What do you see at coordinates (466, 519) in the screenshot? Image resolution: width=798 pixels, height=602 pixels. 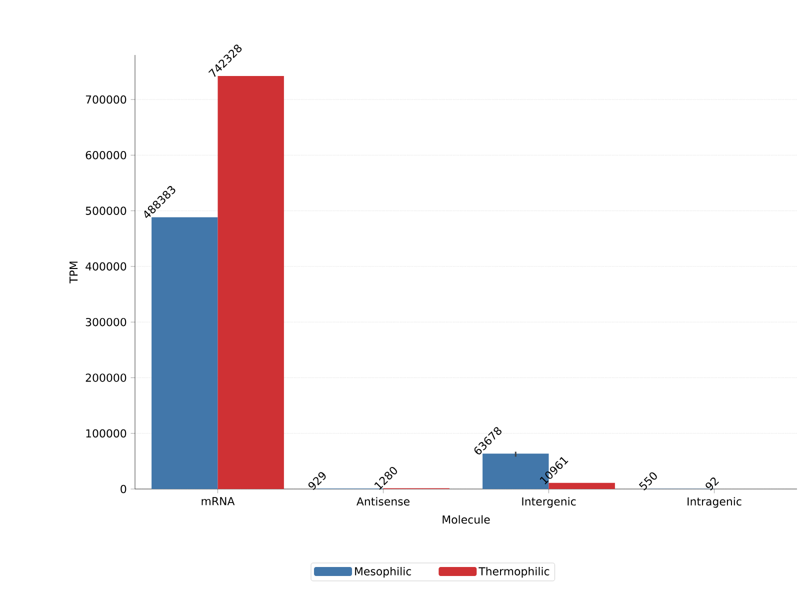 I see `x-axis-title: Molecule` at bounding box center [466, 519].